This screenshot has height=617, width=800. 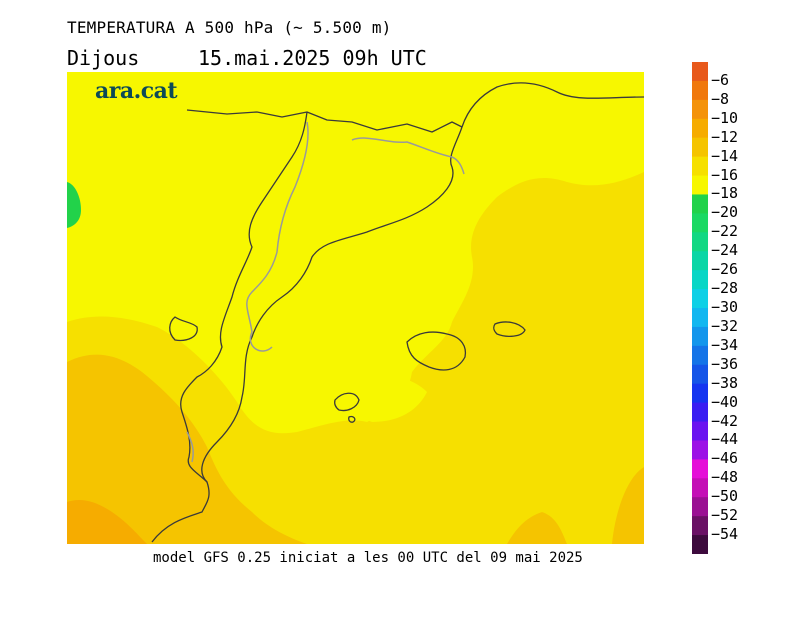 What do you see at coordinates (352, 419) in the screenshot?
I see `formentera` at bounding box center [352, 419].